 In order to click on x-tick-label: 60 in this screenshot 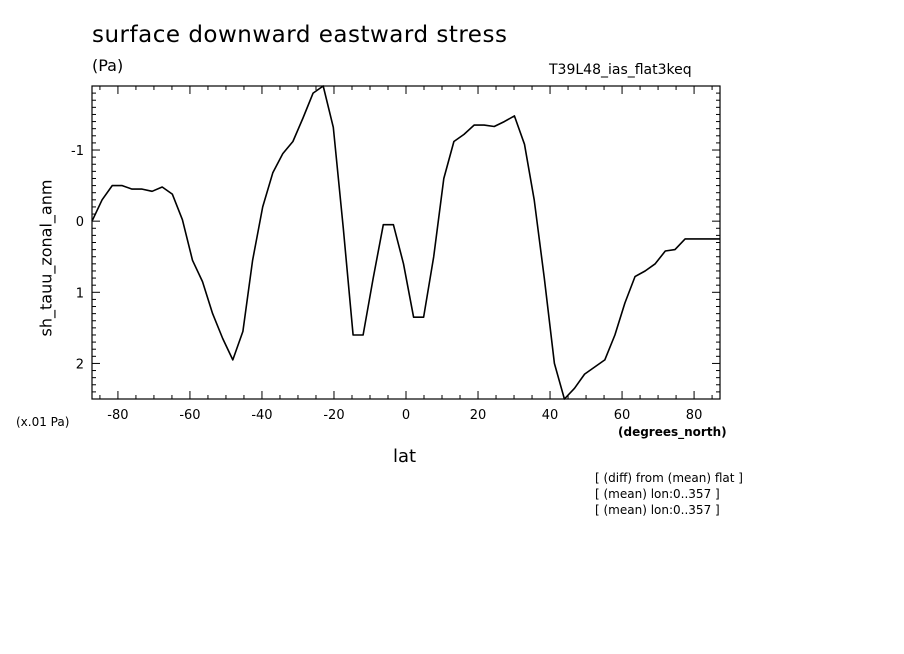, I will do `click(622, 415)`.